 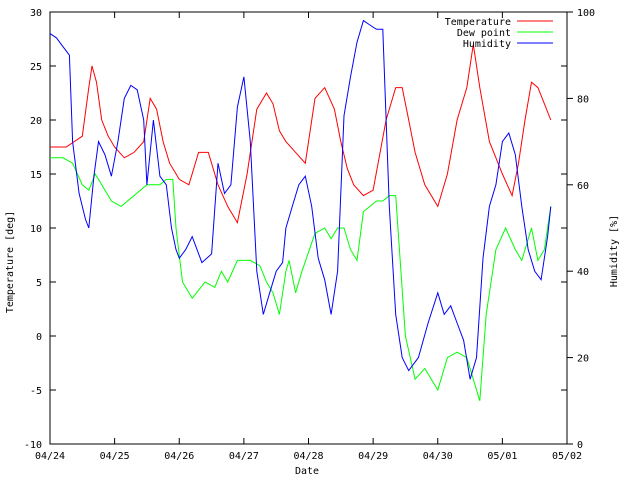 What do you see at coordinates (614, 251) in the screenshot?
I see `y-axis-title-right: Humidity [%]` at bounding box center [614, 251].